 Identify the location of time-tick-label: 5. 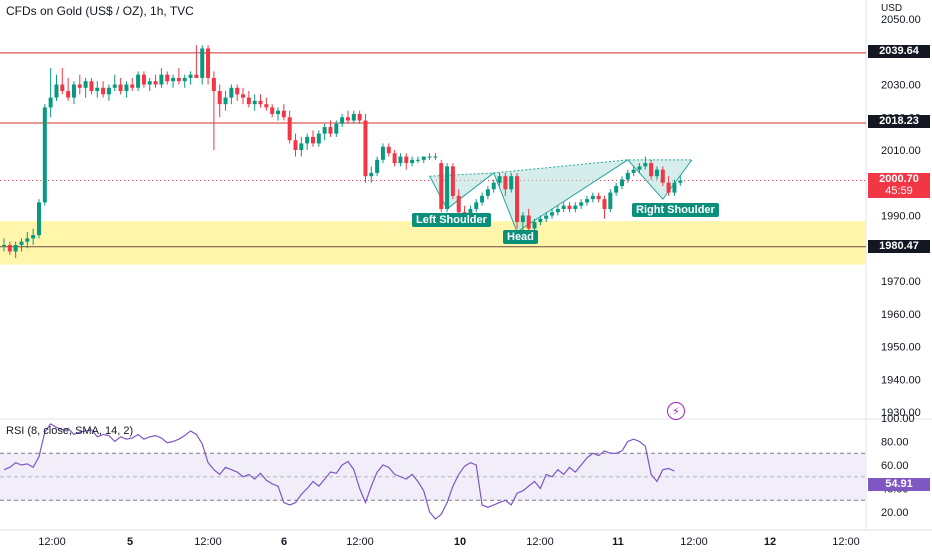
(130, 542).